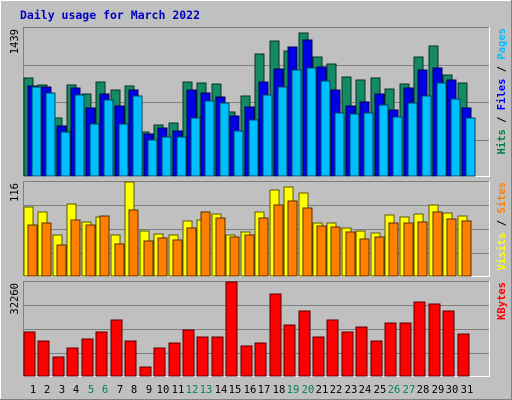 The image size is (512, 400). Describe the element at coordinates (15, 192) in the screenshot. I see `ymax-label-mid: 116` at that location.